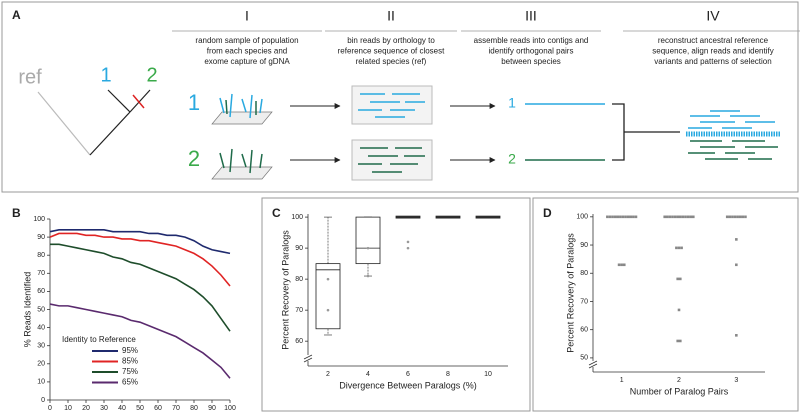 This screenshot has width=800, height=414. Describe the element at coordinates (679, 380) in the screenshot. I see `x-tick-label: 2` at that location.